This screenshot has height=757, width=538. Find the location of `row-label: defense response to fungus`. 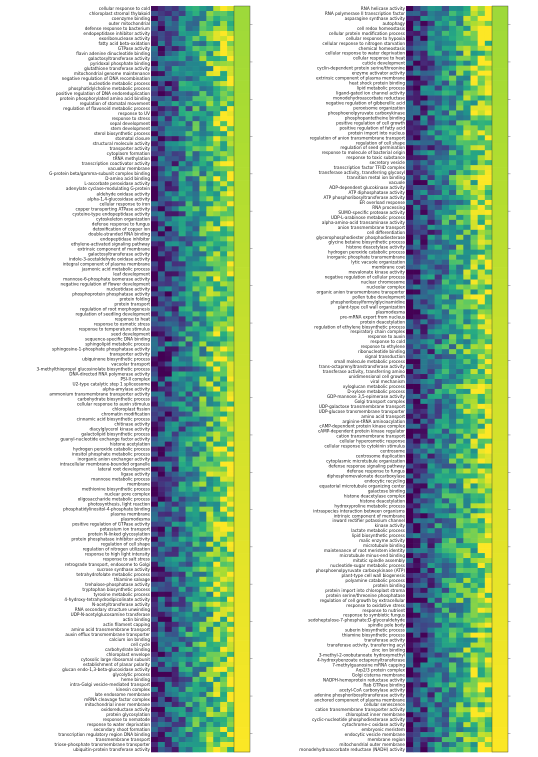

row-label: defense response to fungus is located at coordinates (121, 223).